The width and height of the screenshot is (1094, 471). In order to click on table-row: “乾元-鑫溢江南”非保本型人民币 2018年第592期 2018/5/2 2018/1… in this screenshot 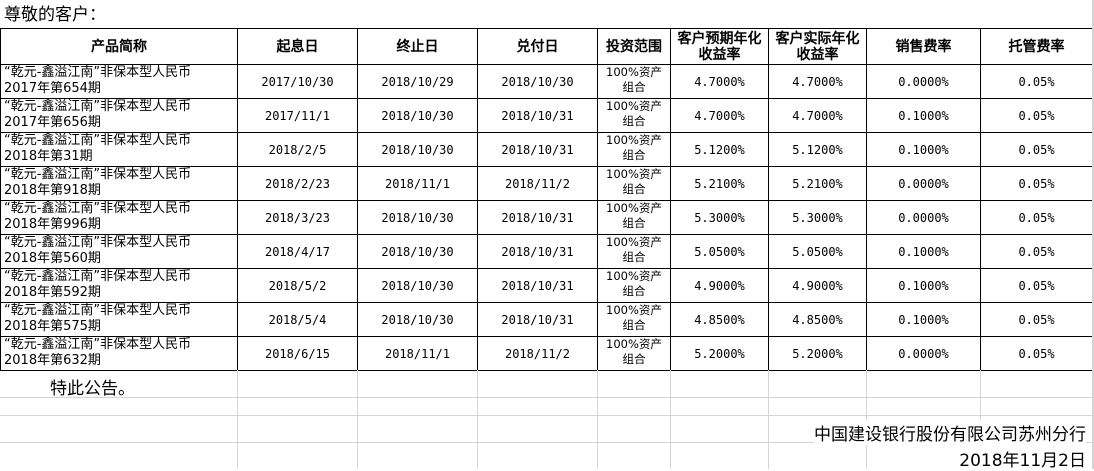, I will do `click(546, 285)`.